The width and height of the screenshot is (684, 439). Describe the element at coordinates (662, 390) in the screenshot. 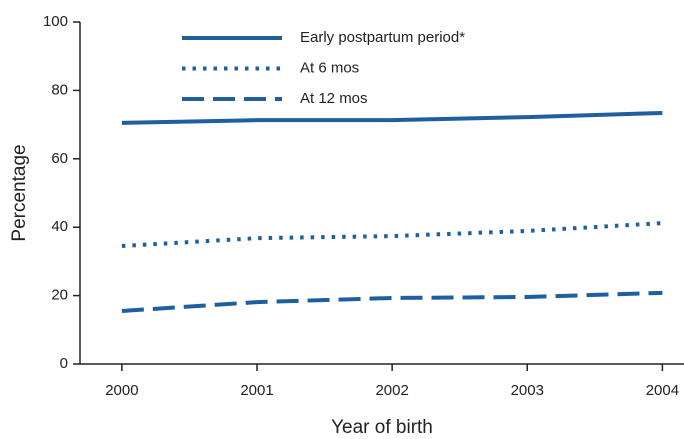

I see `x-tick-label: 2004` at that location.